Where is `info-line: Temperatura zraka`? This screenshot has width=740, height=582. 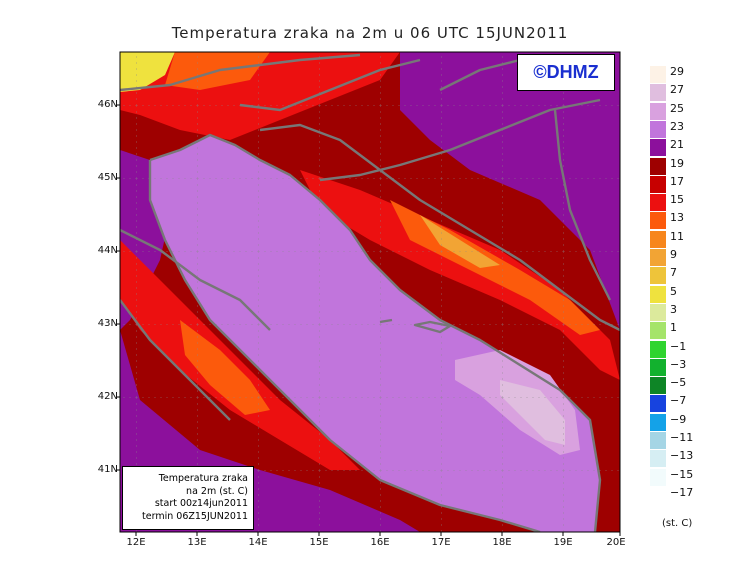
info-line: Temperatura zraka is located at coordinates (203, 478).